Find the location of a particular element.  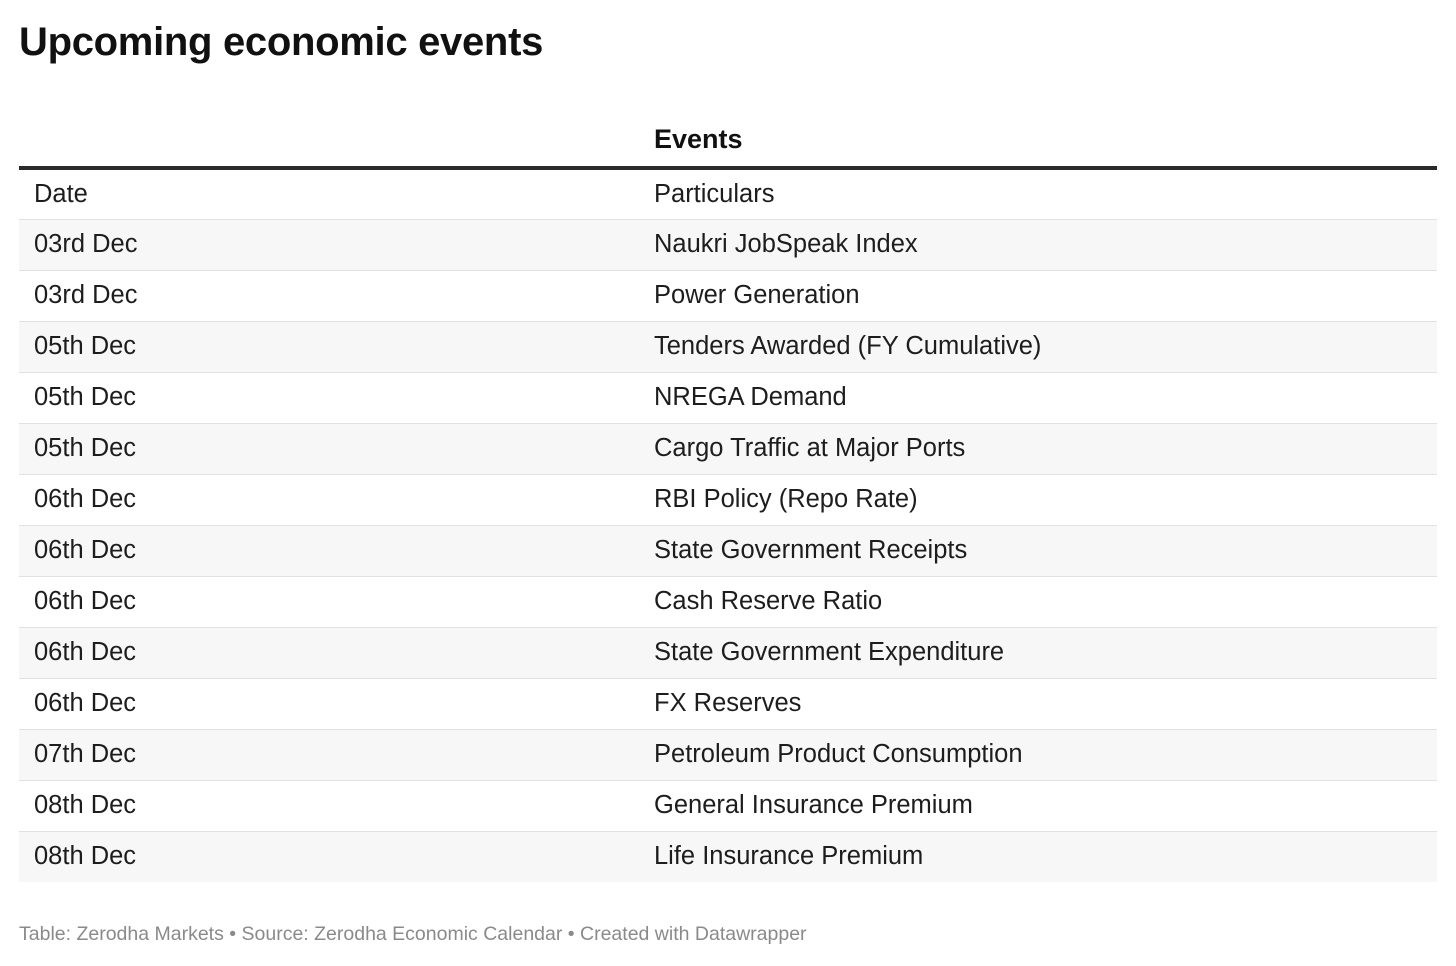

group-header-row: Events is located at coordinates (728, 141).